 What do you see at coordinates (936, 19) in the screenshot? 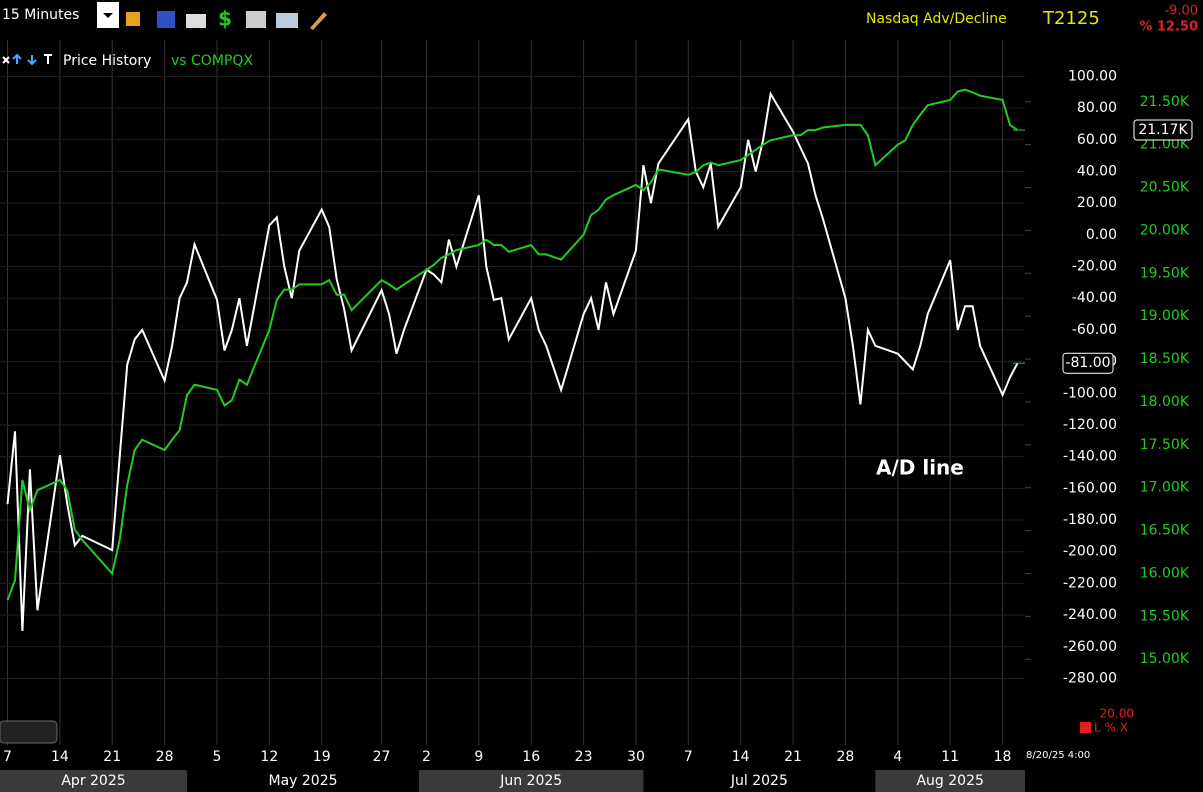
I see `symbol-name: Nasdaq Adv/Decline` at bounding box center [936, 19].